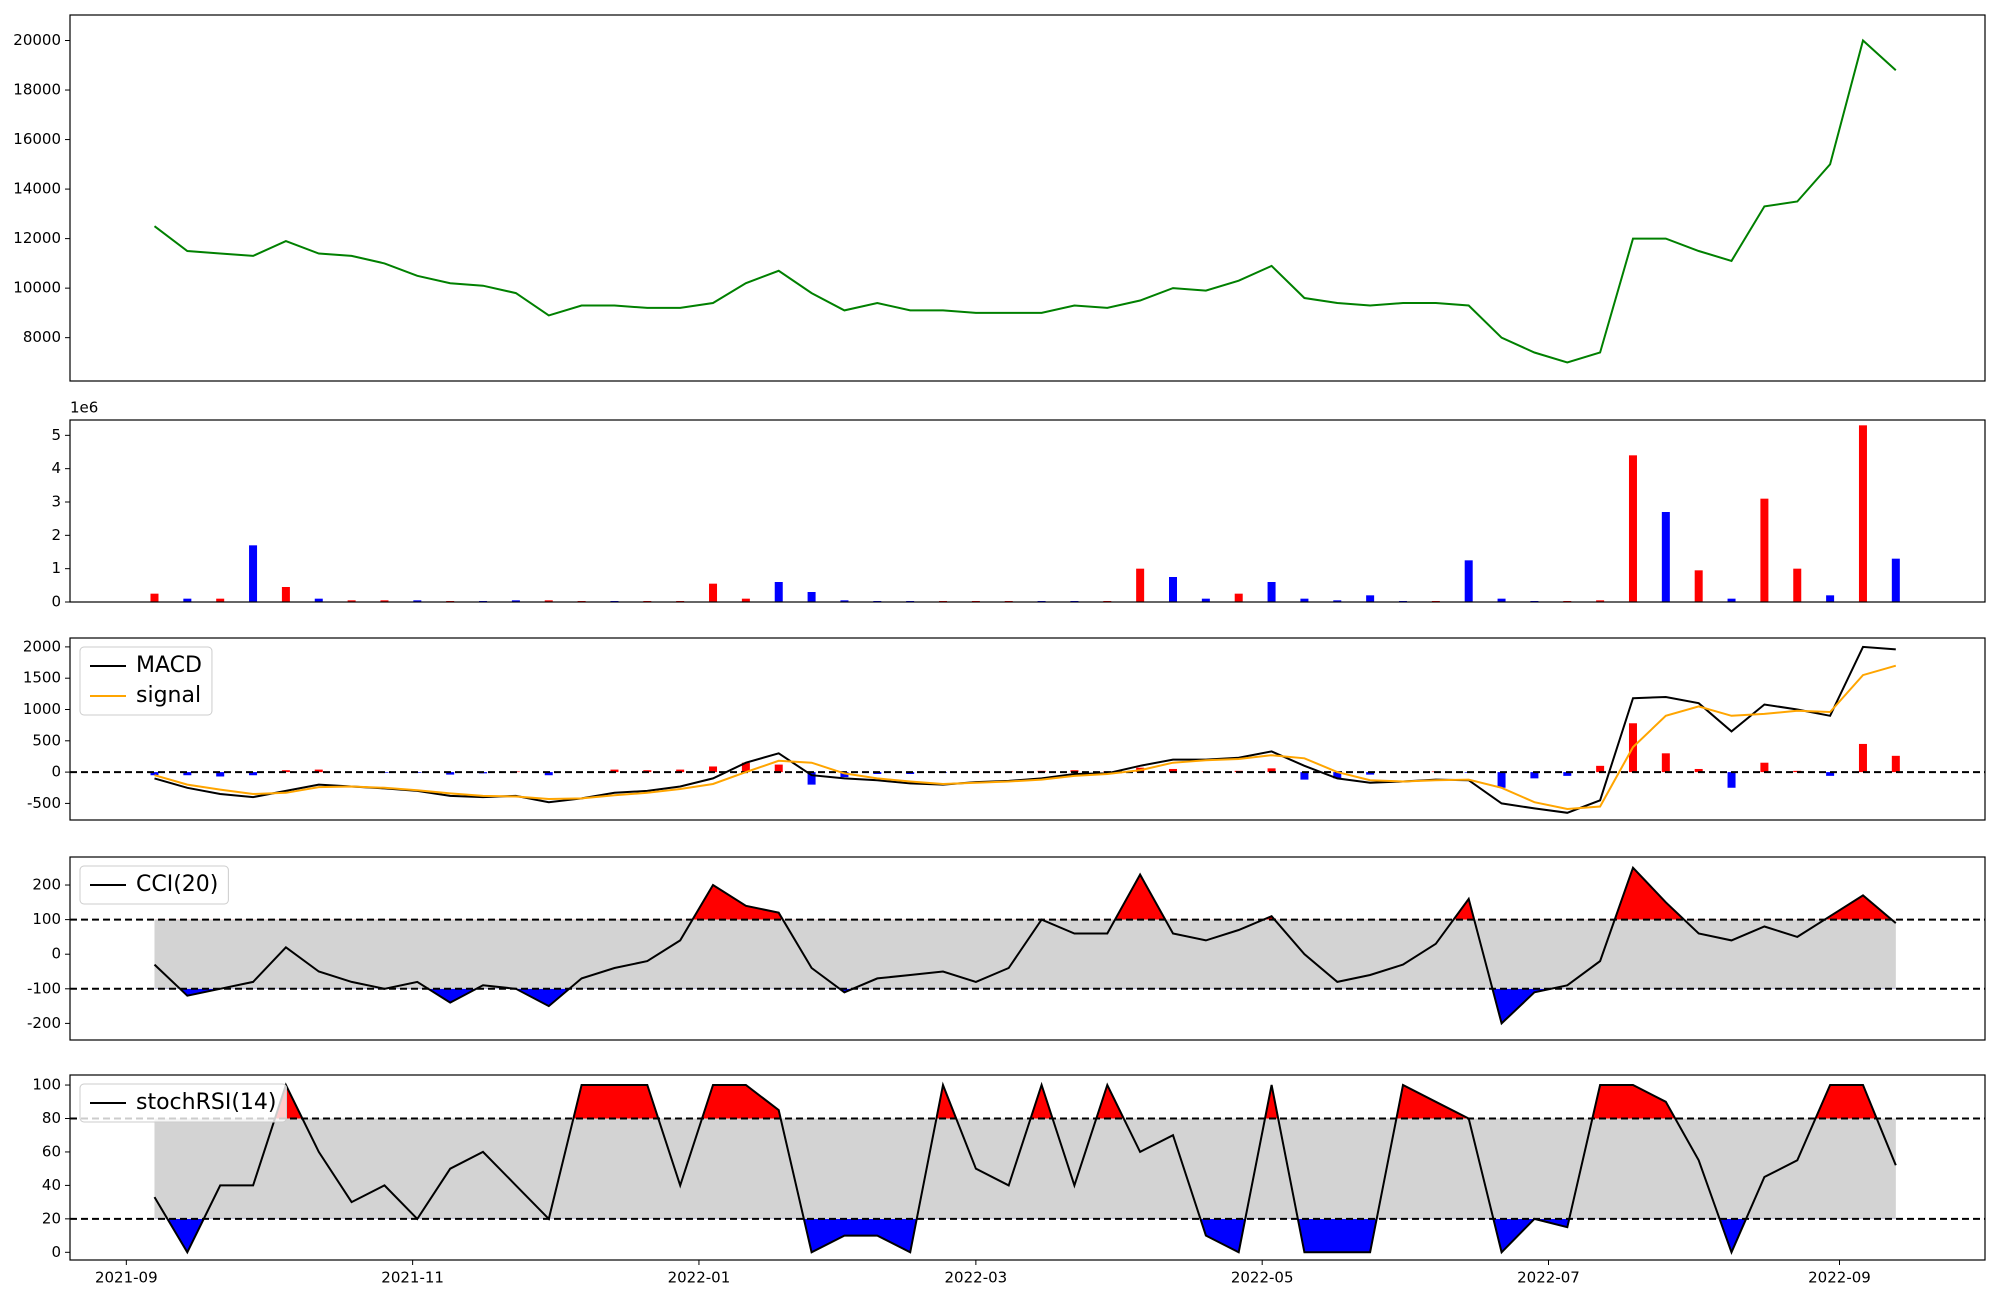  Describe the element at coordinates (56, 502) in the screenshot. I see `y-tick-label: 3` at that location.